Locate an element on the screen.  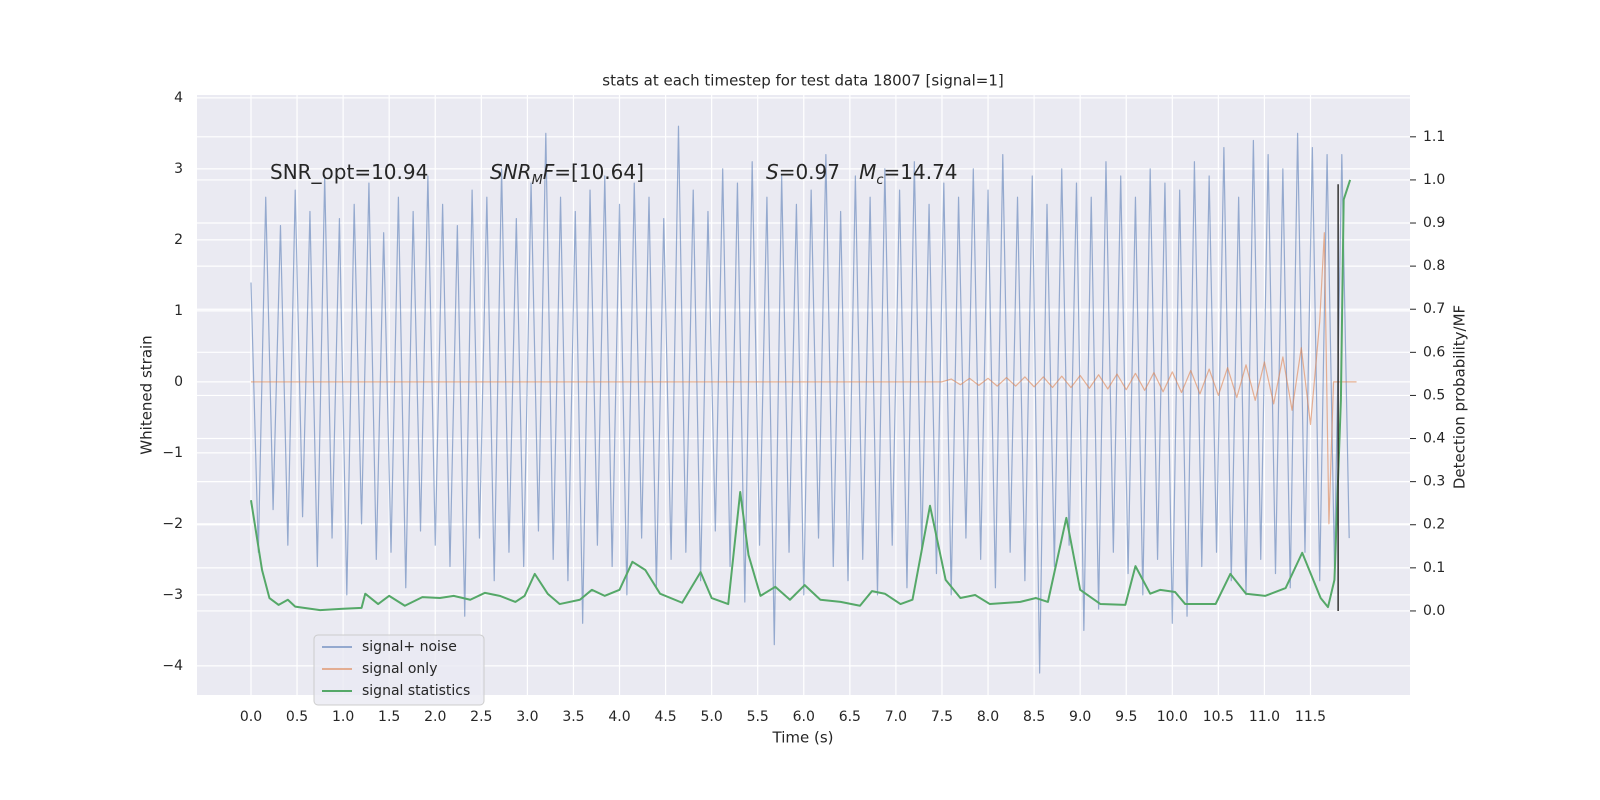
annotation: S=0.97 Mc=14.74 is located at coordinates (862, 174).